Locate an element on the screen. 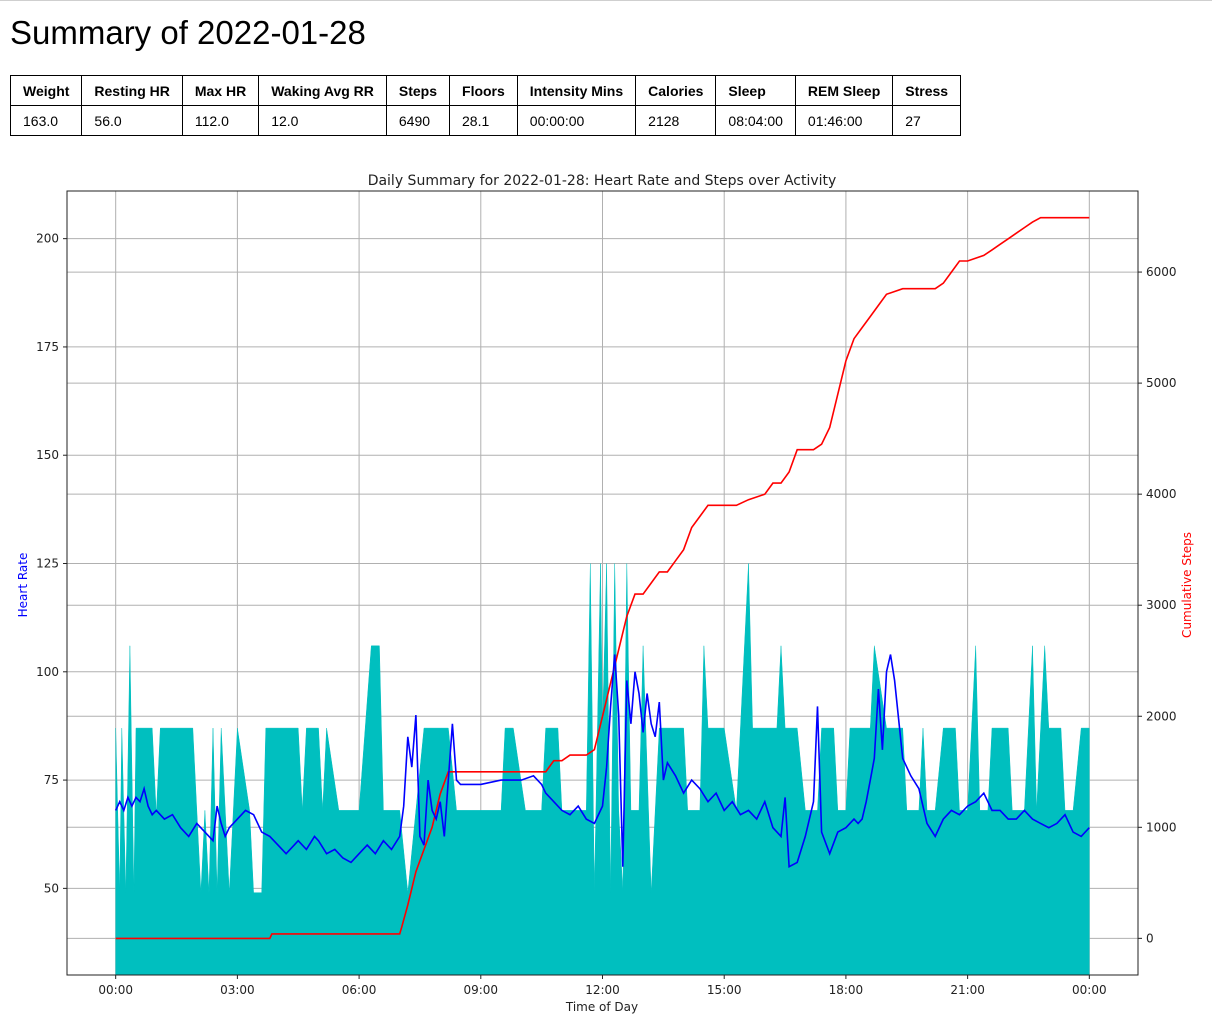 The image size is (1212, 1017). header-sleep: Sleep is located at coordinates (755, 90).